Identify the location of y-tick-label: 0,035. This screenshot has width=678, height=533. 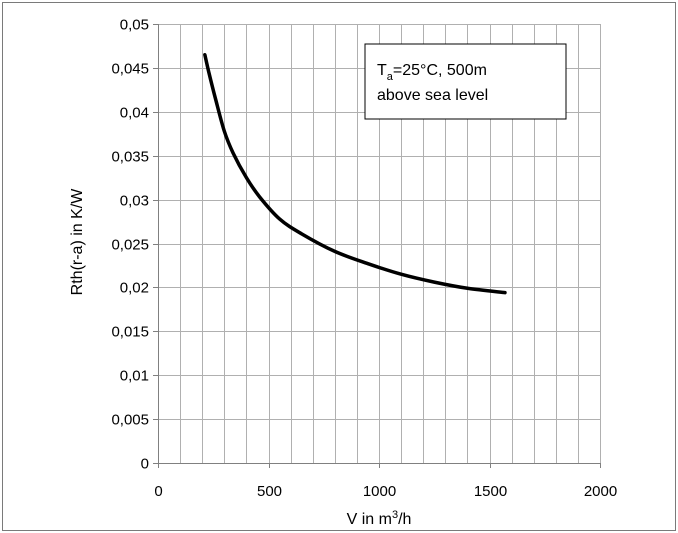
(130, 157).